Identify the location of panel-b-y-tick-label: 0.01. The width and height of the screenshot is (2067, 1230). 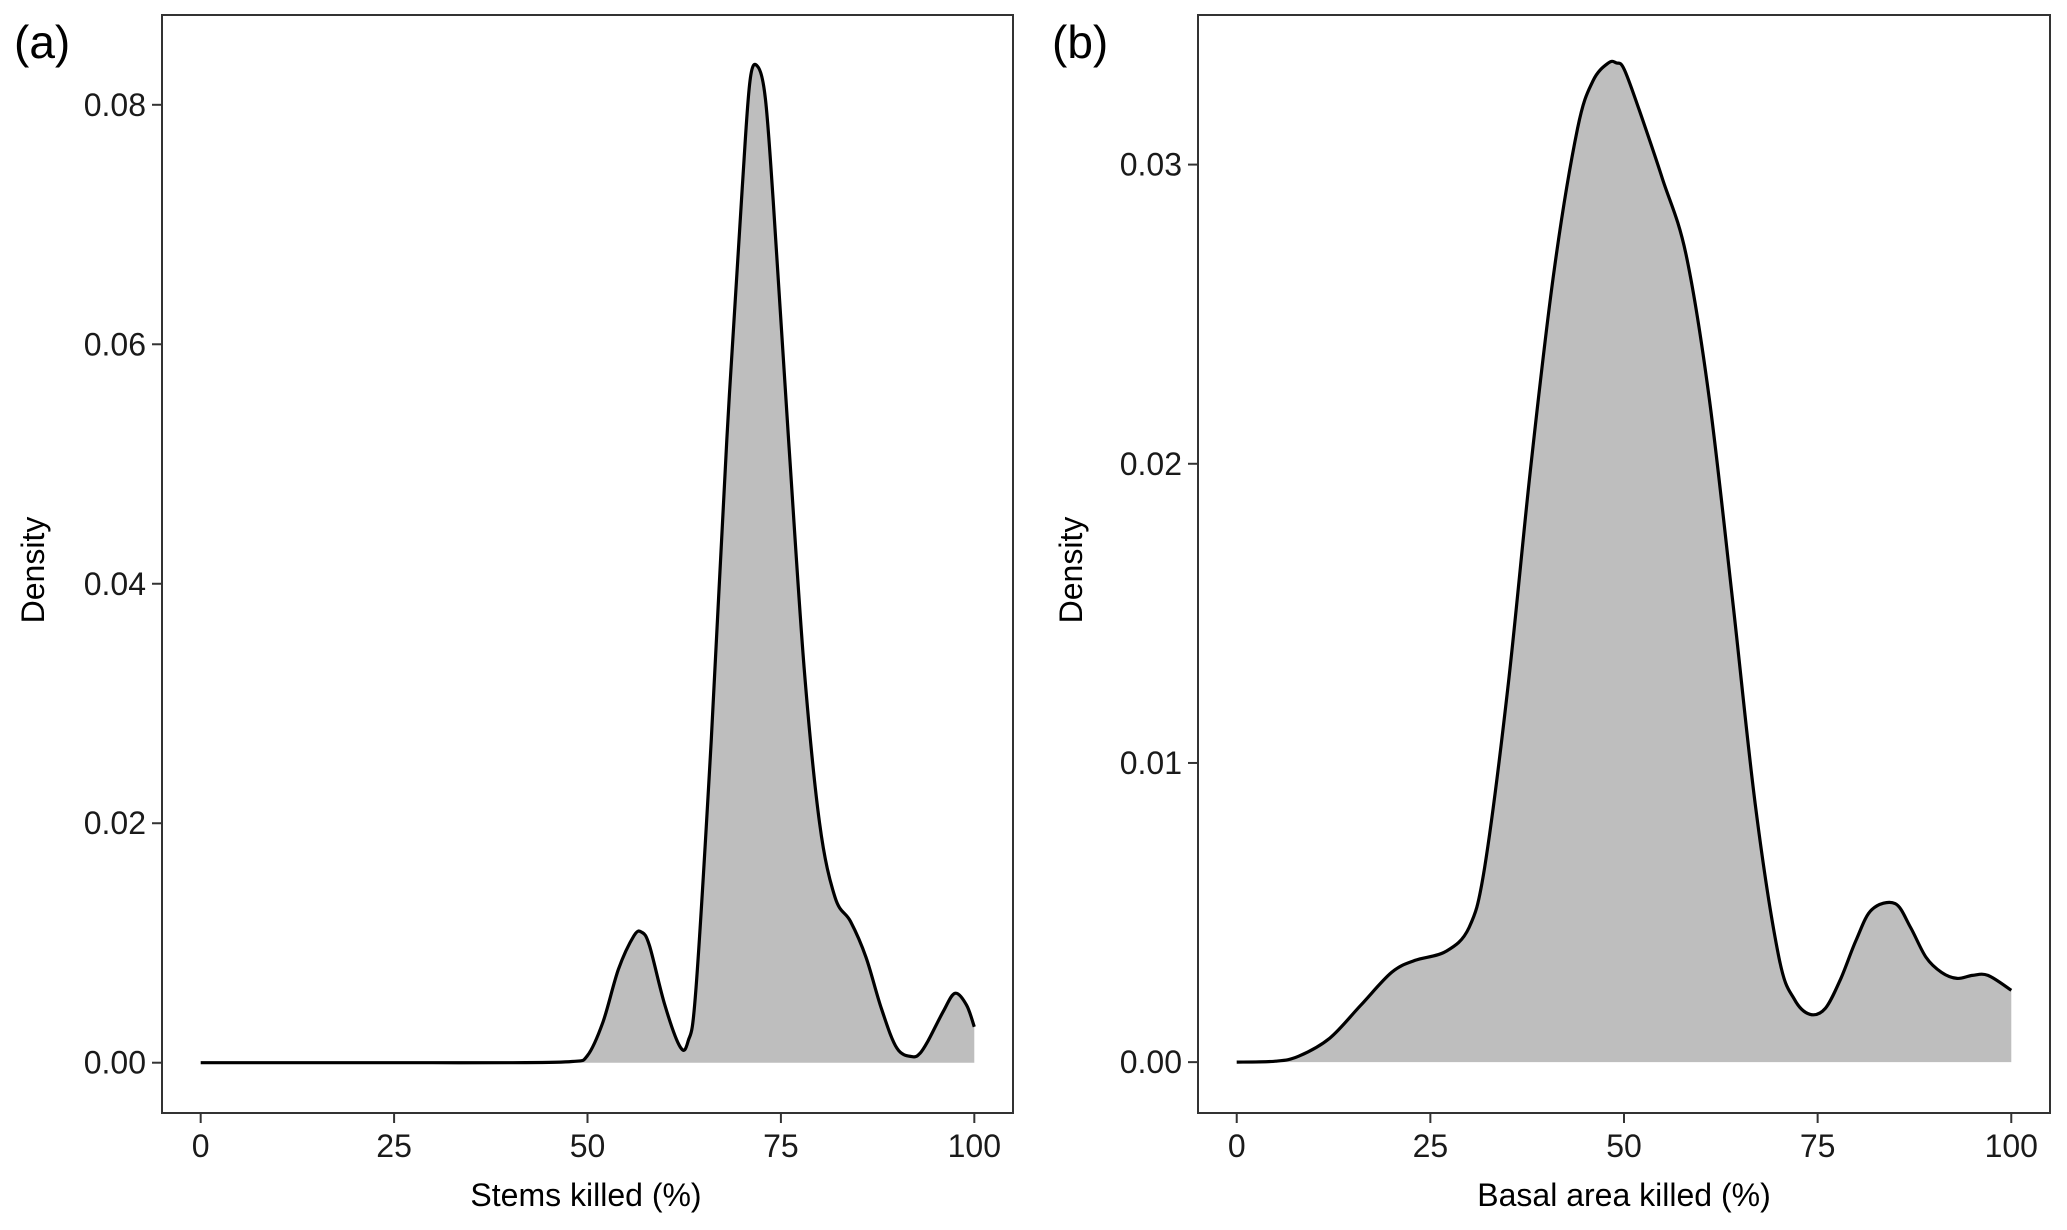
(1151, 763).